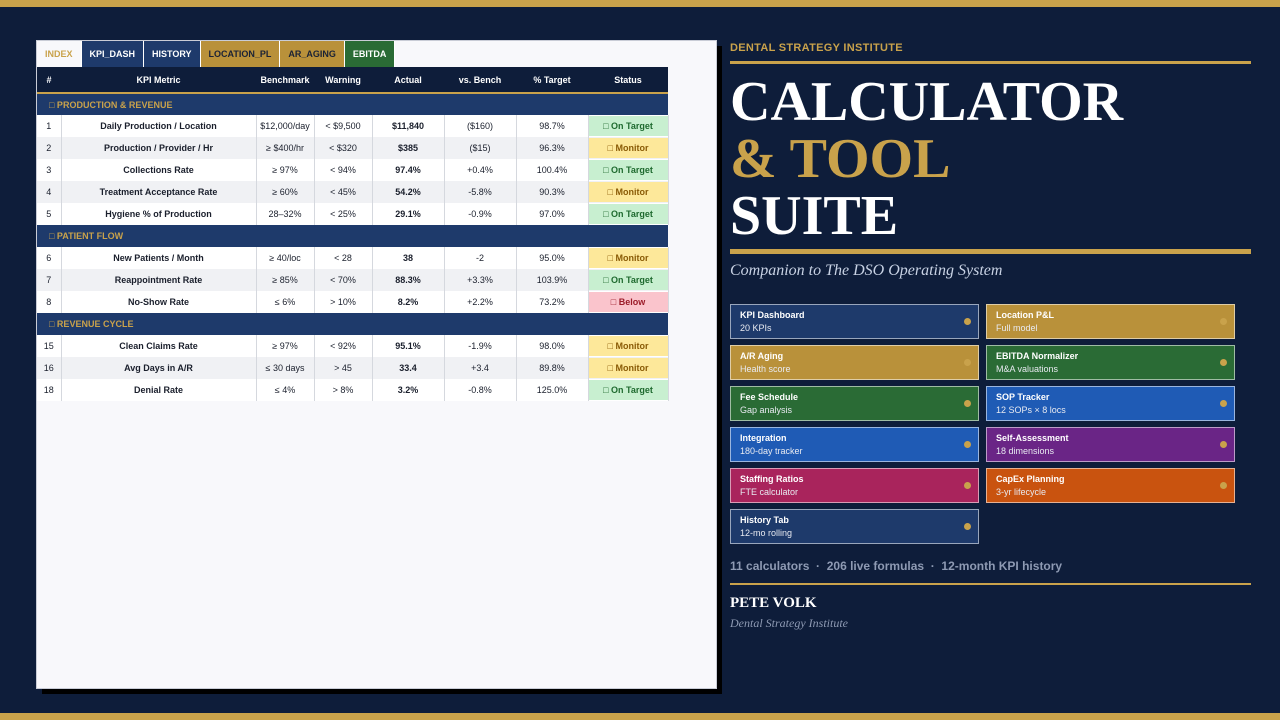 Image resolution: width=1280 pixels, height=720 pixels. I want to click on row-number: 15, so click(49, 346).